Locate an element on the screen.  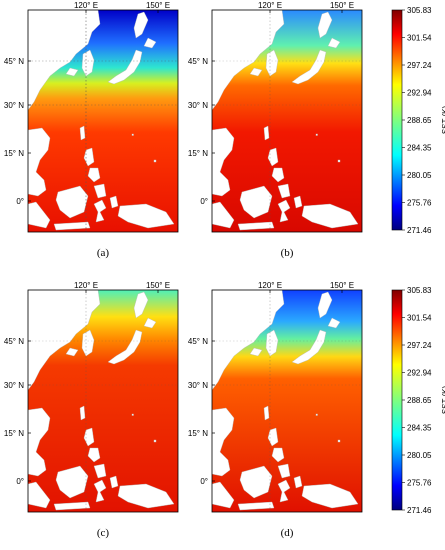
panel-caption: (a) is located at coordinates (103, 253).